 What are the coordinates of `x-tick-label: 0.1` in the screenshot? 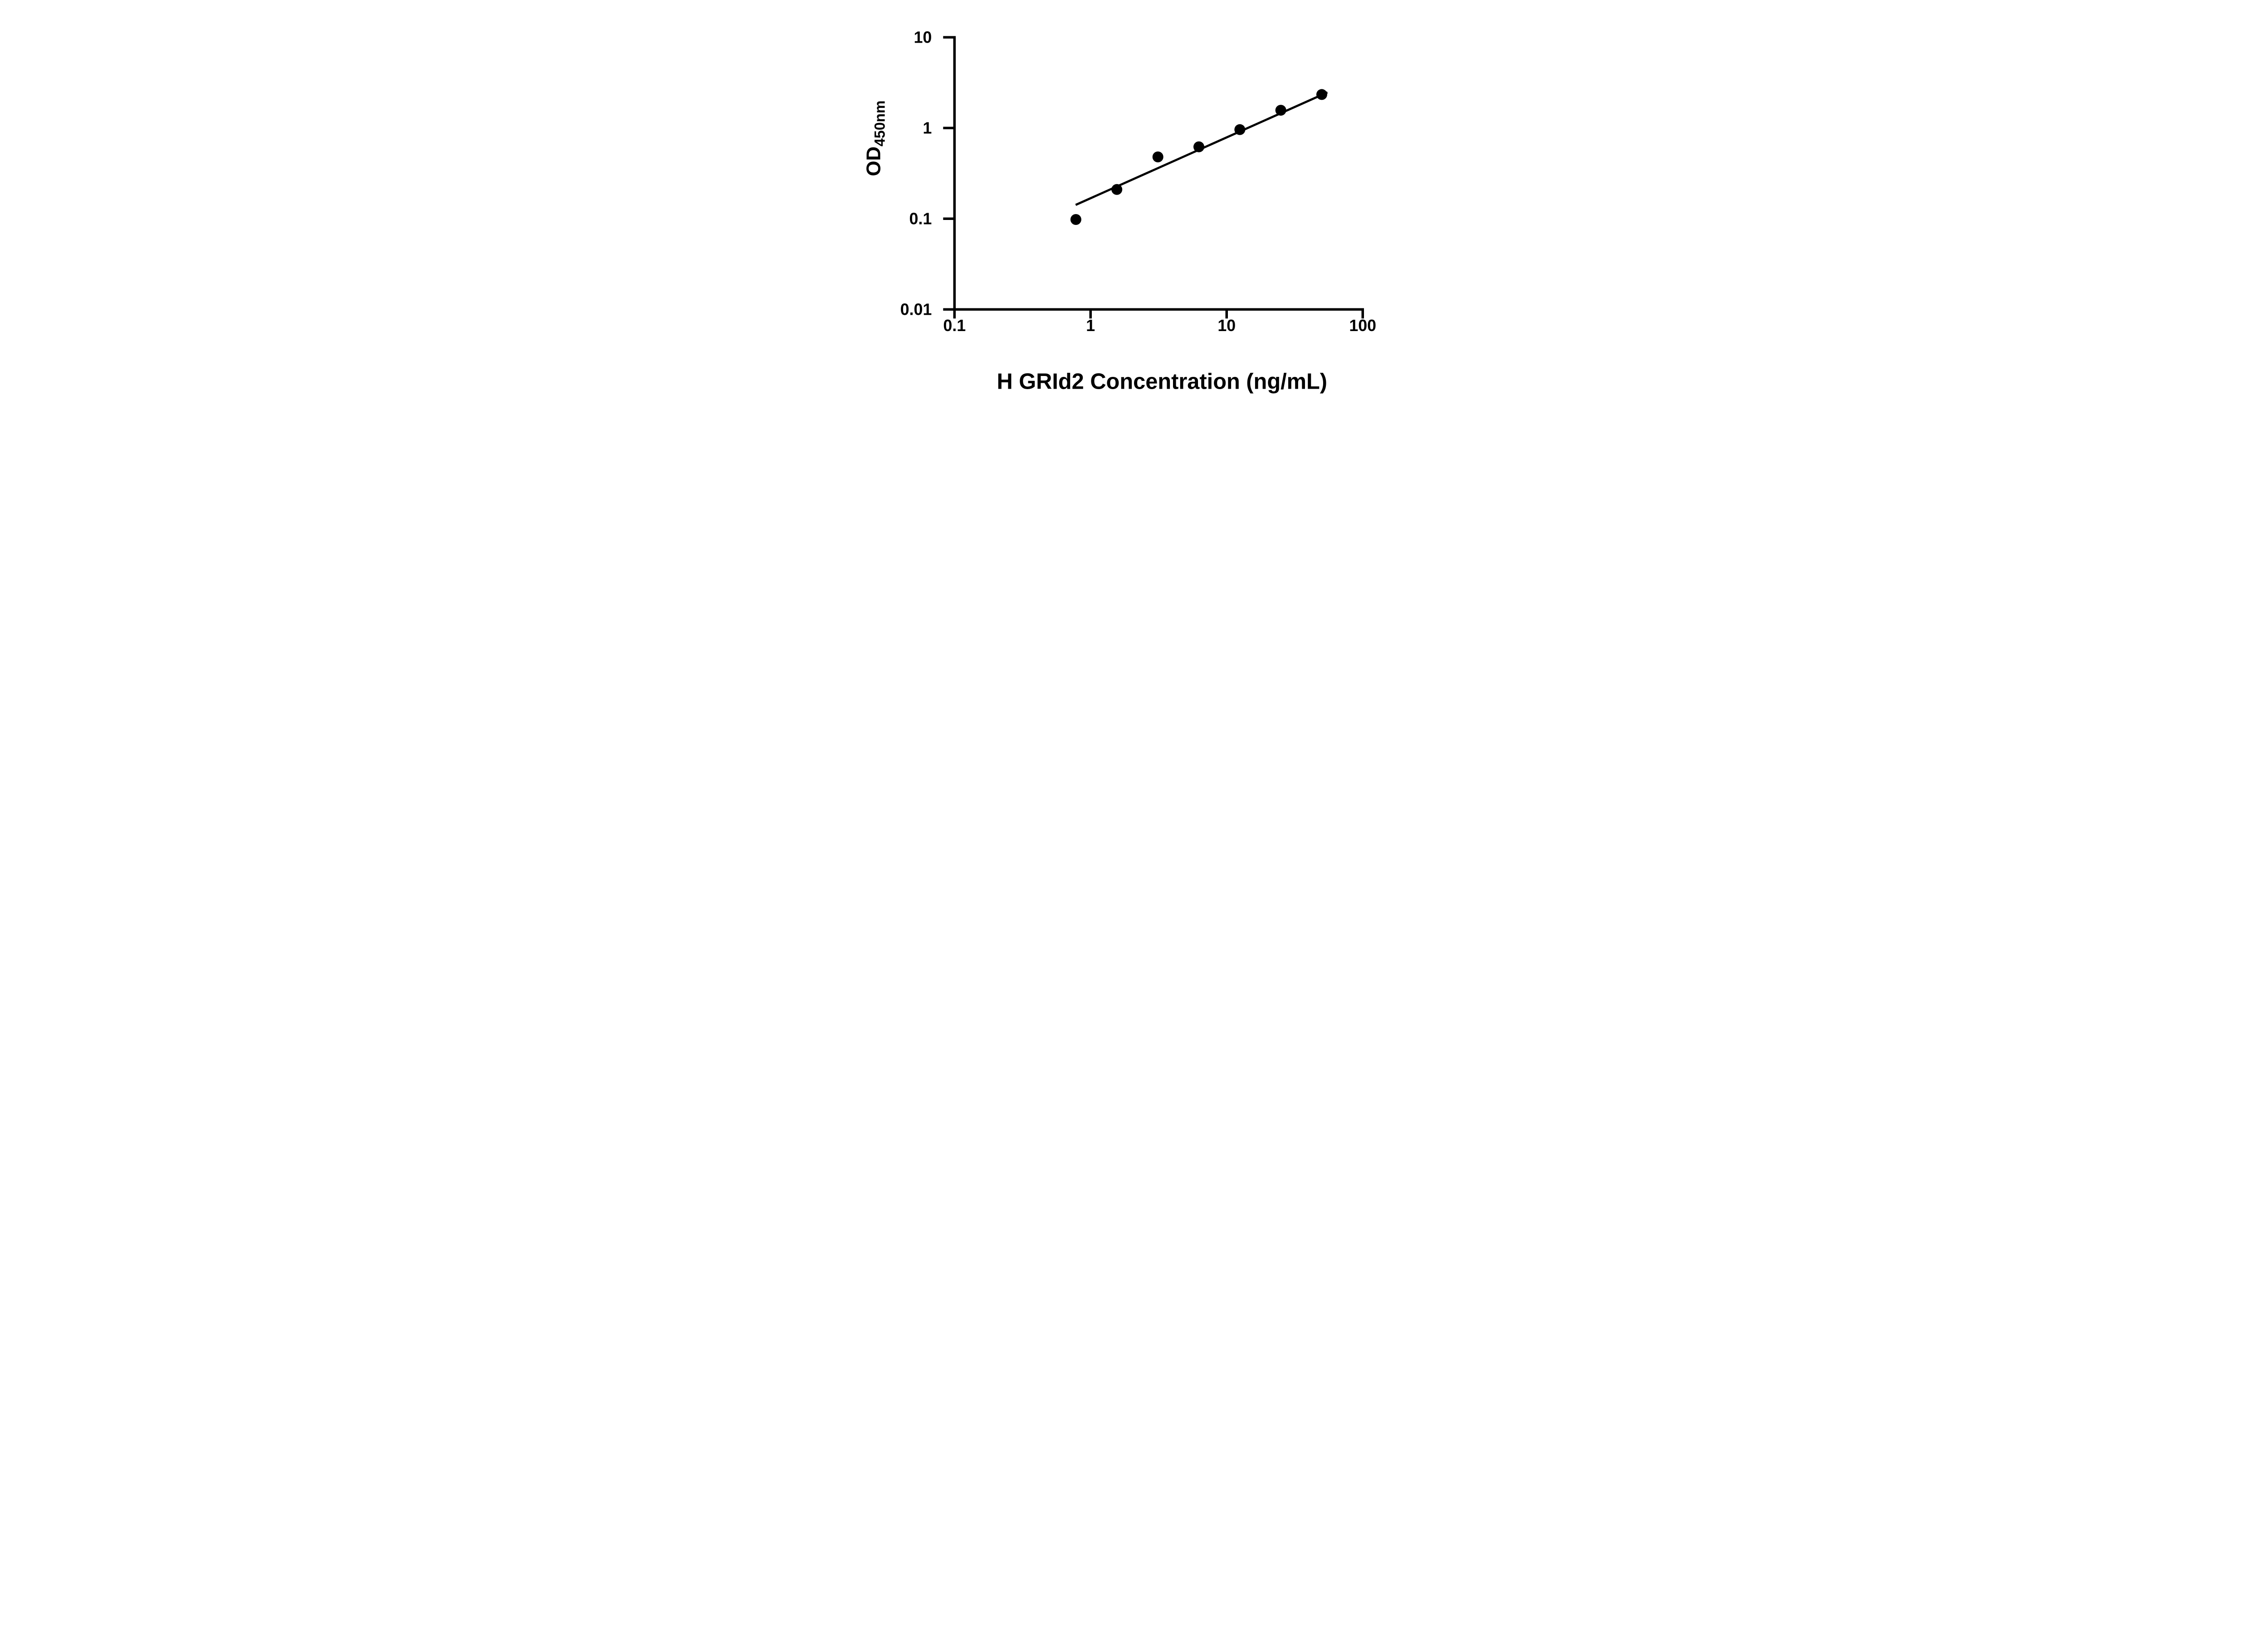 It's located at (955, 326).